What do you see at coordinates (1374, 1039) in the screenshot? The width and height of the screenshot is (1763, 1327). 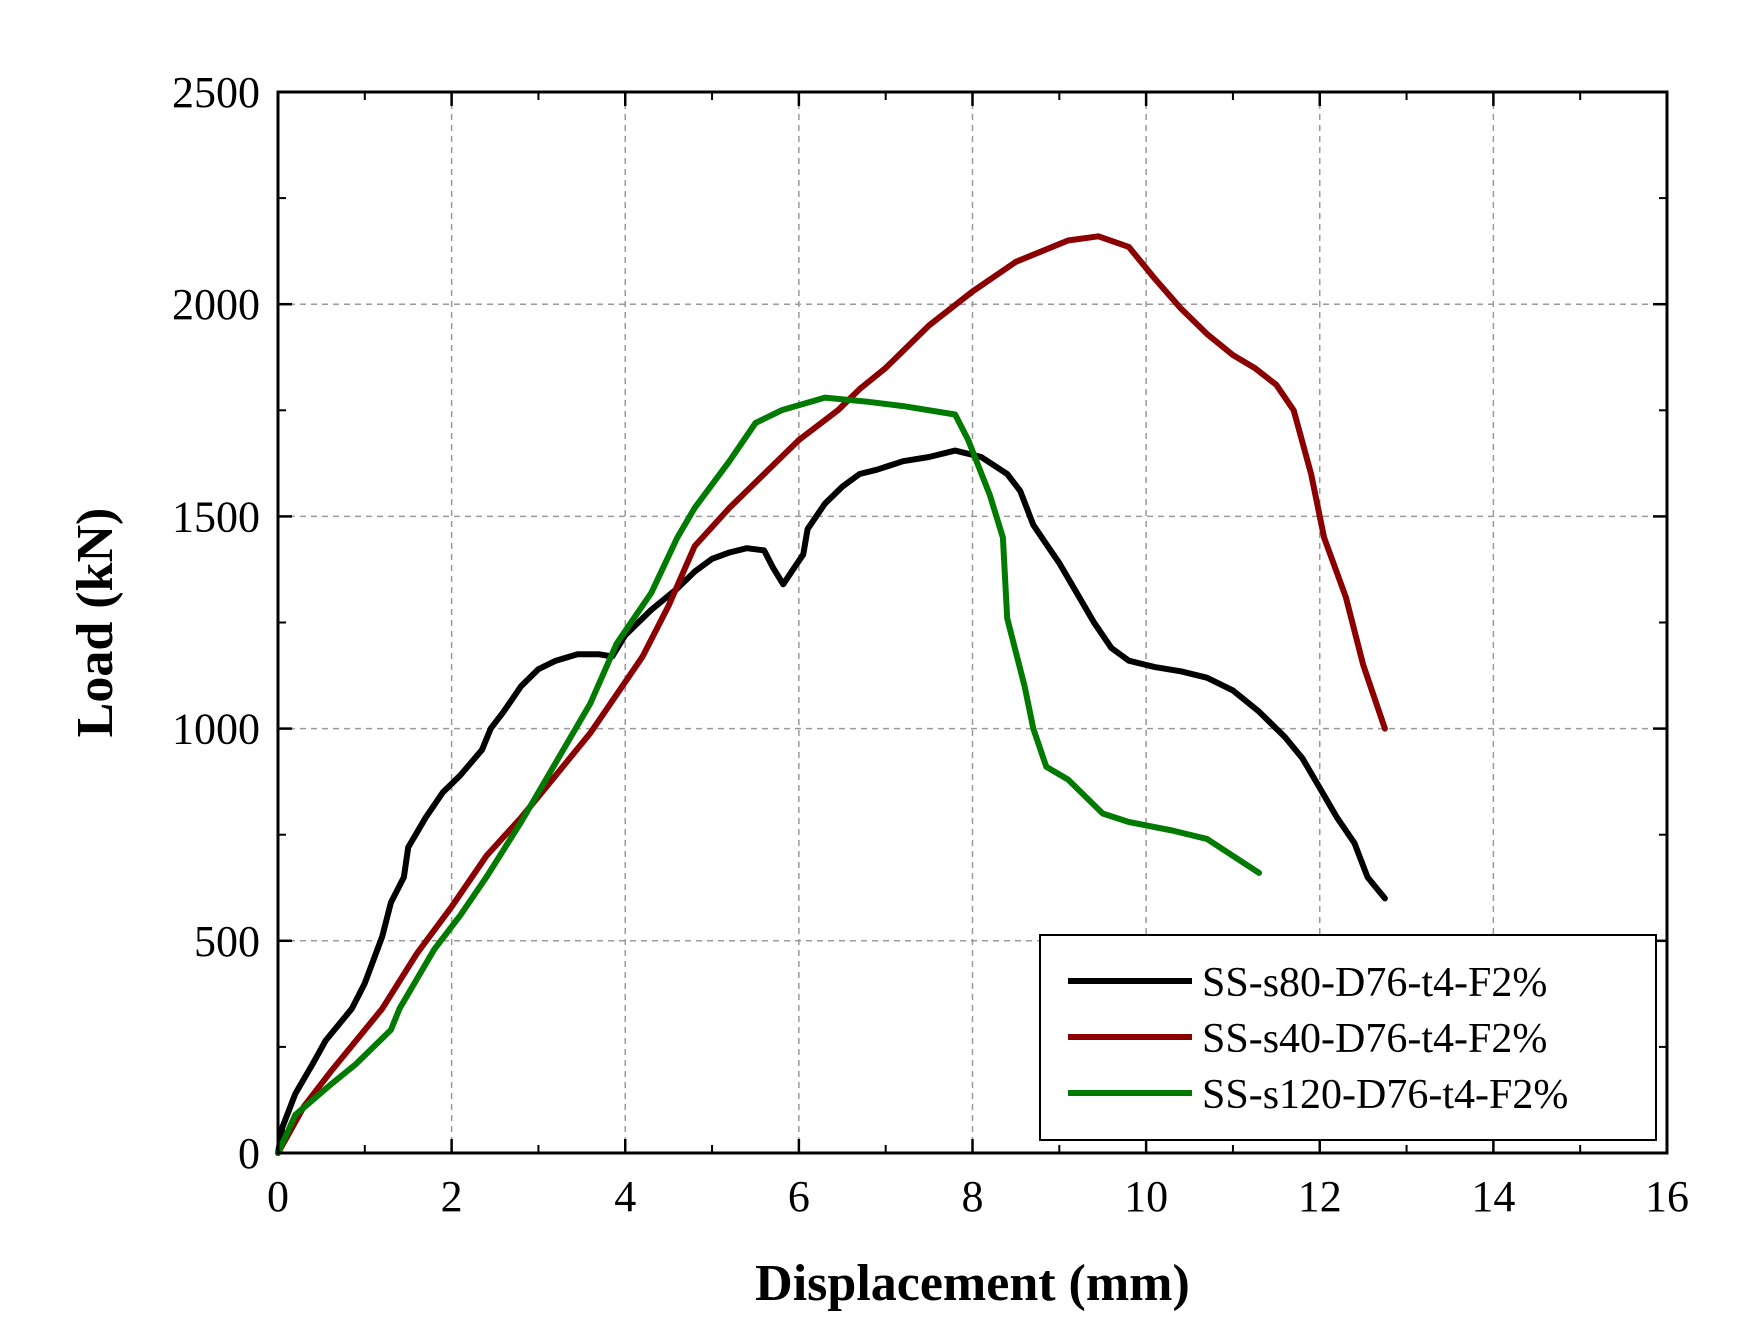 I see `legend-label-s40: SS-s40-D76-t4-F2%` at bounding box center [1374, 1039].